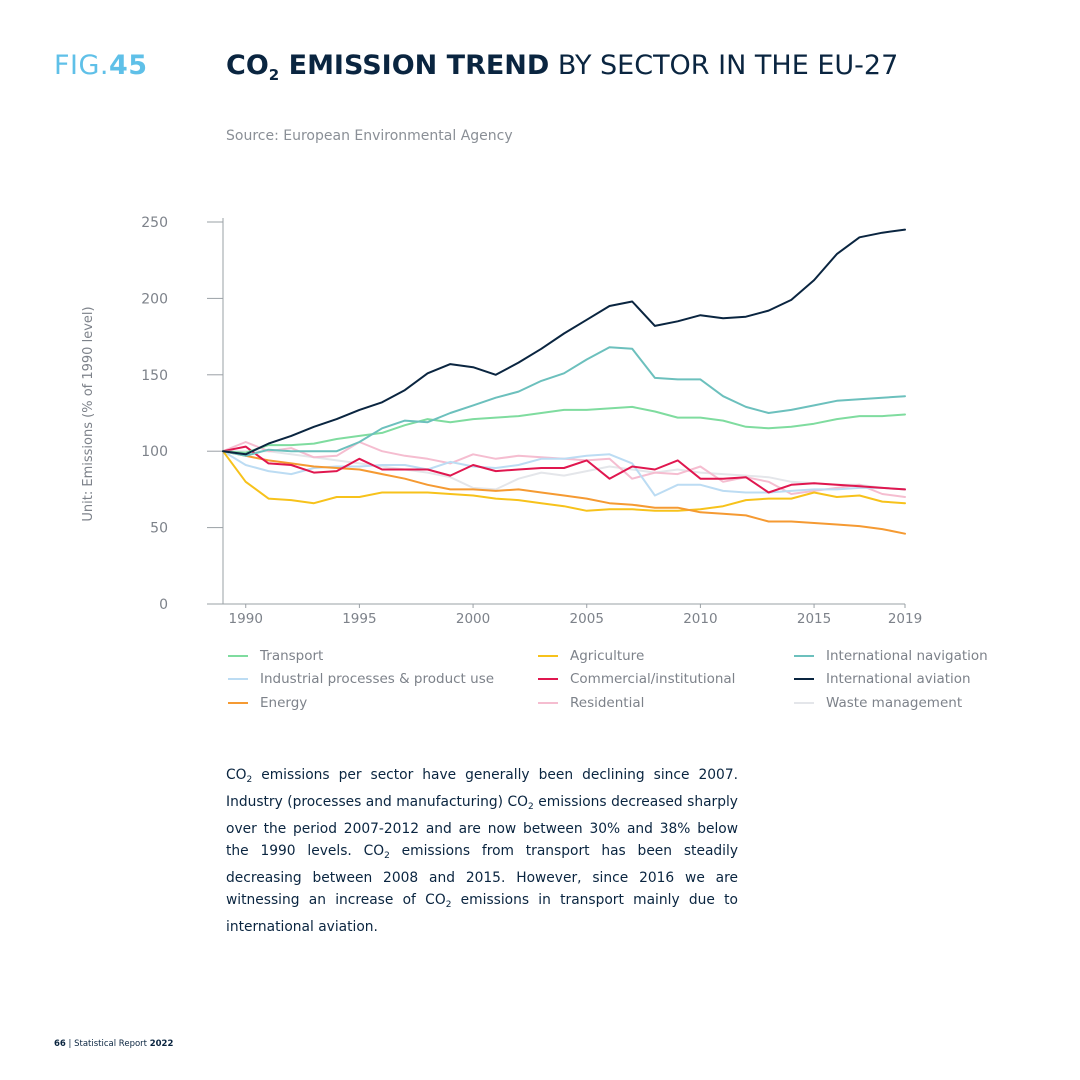 This screenshot has width=1080, height=1080. Describe the element at coordinates (653, 679) in the screenshot. I see `legend-label: Commercial/institutional` at that location.